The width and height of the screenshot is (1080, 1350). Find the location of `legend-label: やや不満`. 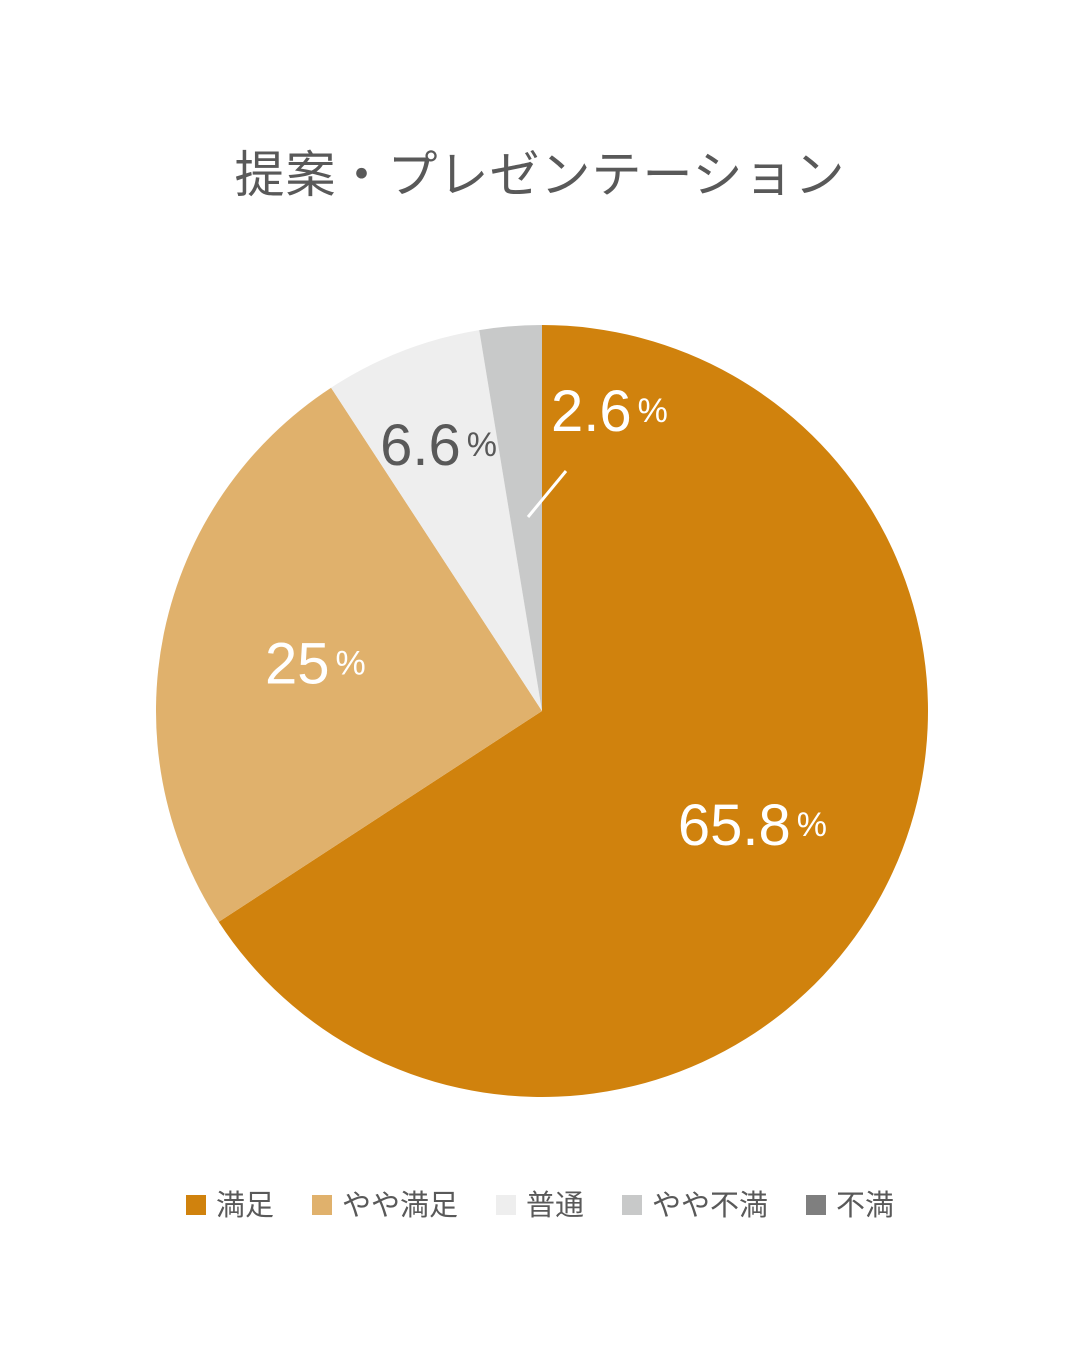

legend-label: やや不満 is located at coordinates (710, 1205).